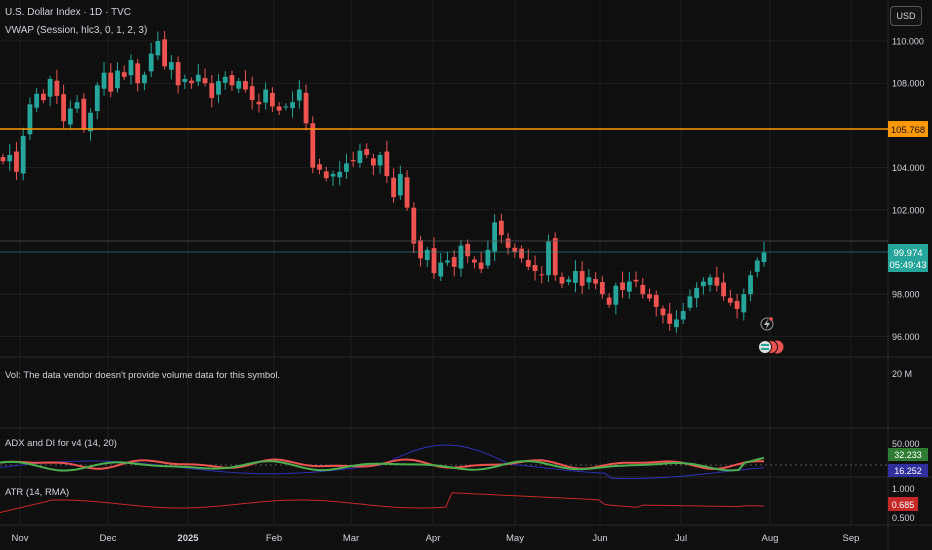 The image size is (932, 550). I want to click on volume-axis-label: 20 M, so click(902, 374).